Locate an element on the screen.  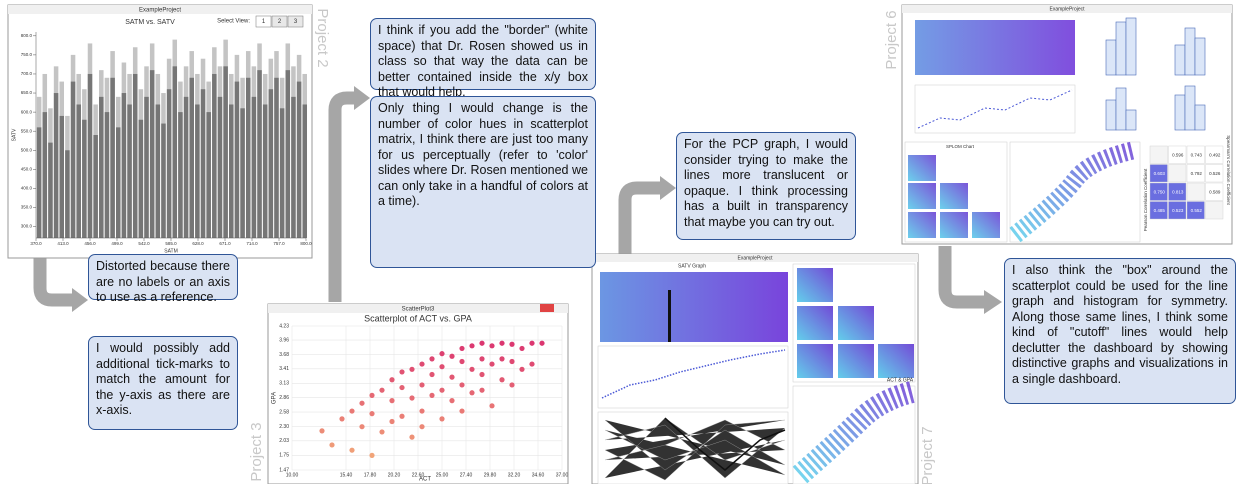
chart-title: SATM vs. SATV is located at coordinates (150, 22).